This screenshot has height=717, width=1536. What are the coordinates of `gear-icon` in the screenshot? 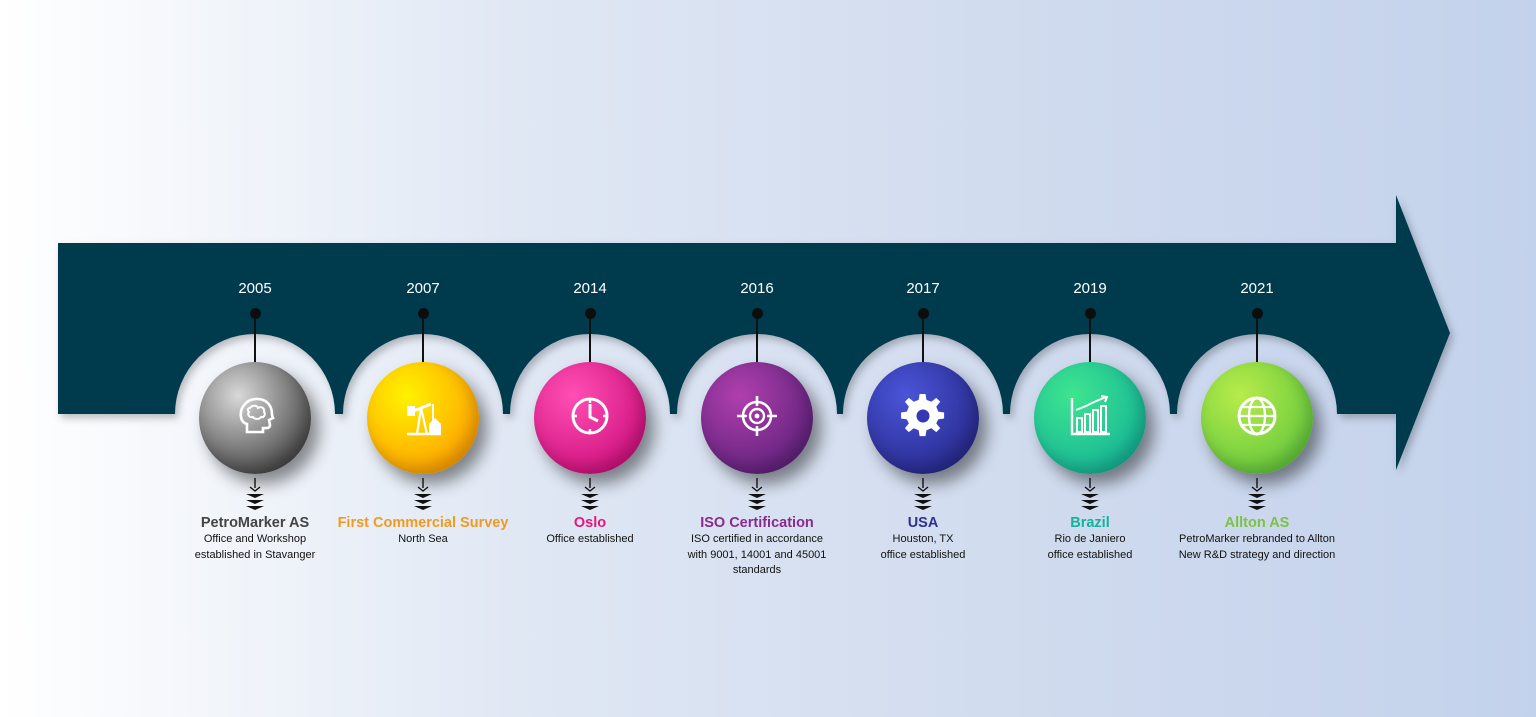 It's located at (923, 418).